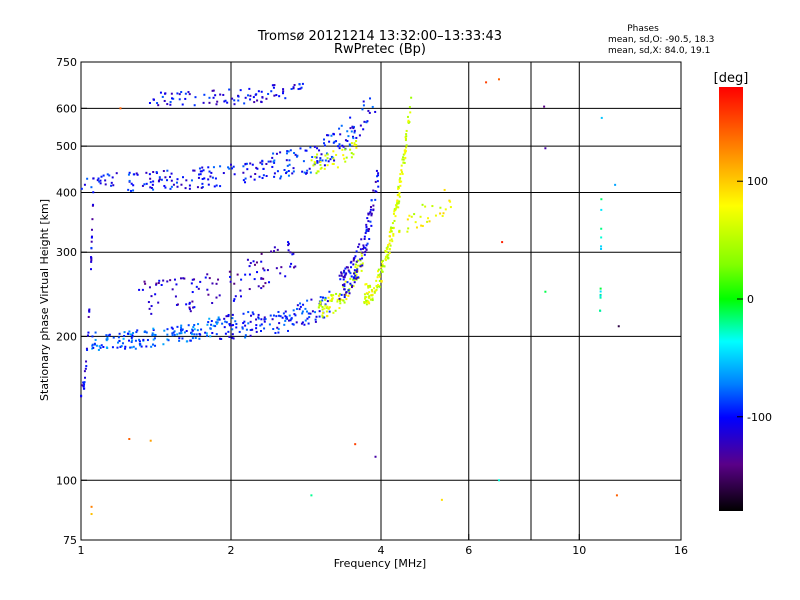 Image resolution: width=800 pixels, height=600 pixels. I want to click on colorbar-tick-label: -100, so click(759, 417).